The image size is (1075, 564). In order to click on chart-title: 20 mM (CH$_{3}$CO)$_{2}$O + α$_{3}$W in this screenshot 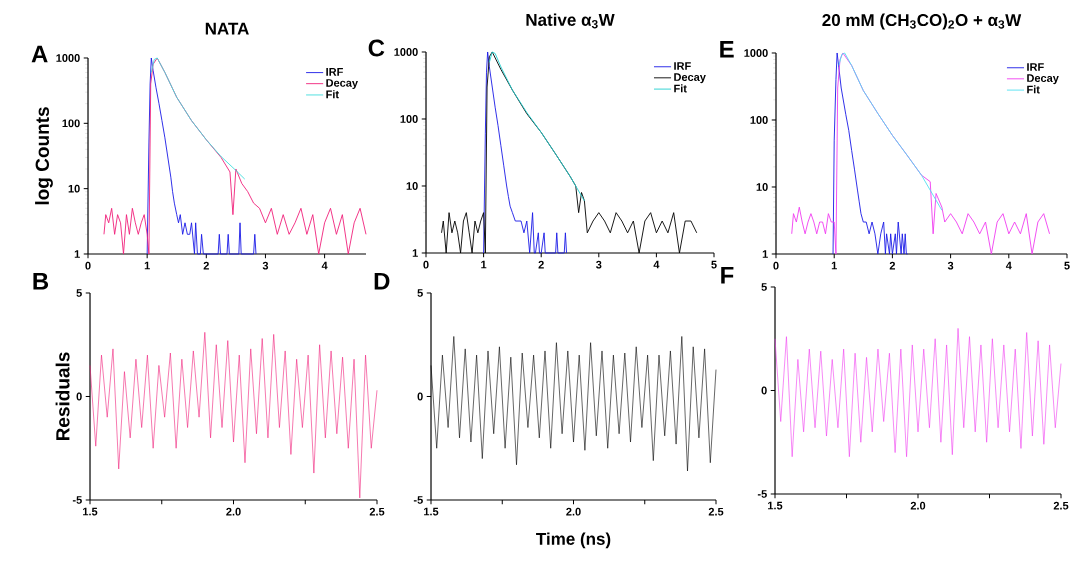, I will do `click(922, 21)`.